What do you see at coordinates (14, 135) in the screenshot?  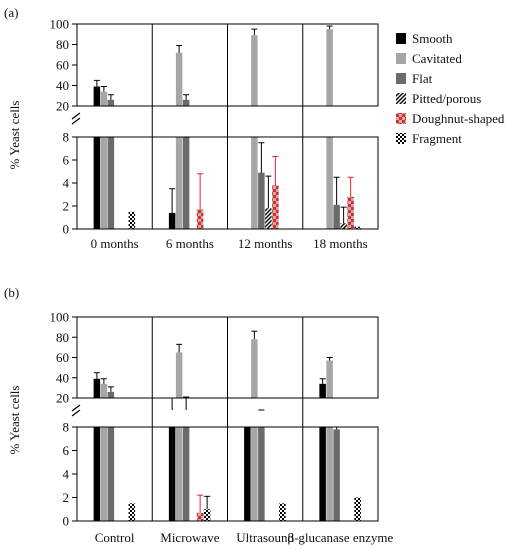 I see `panel-a-ylabel: % Yeast cells` at bounding box center [14, 135].